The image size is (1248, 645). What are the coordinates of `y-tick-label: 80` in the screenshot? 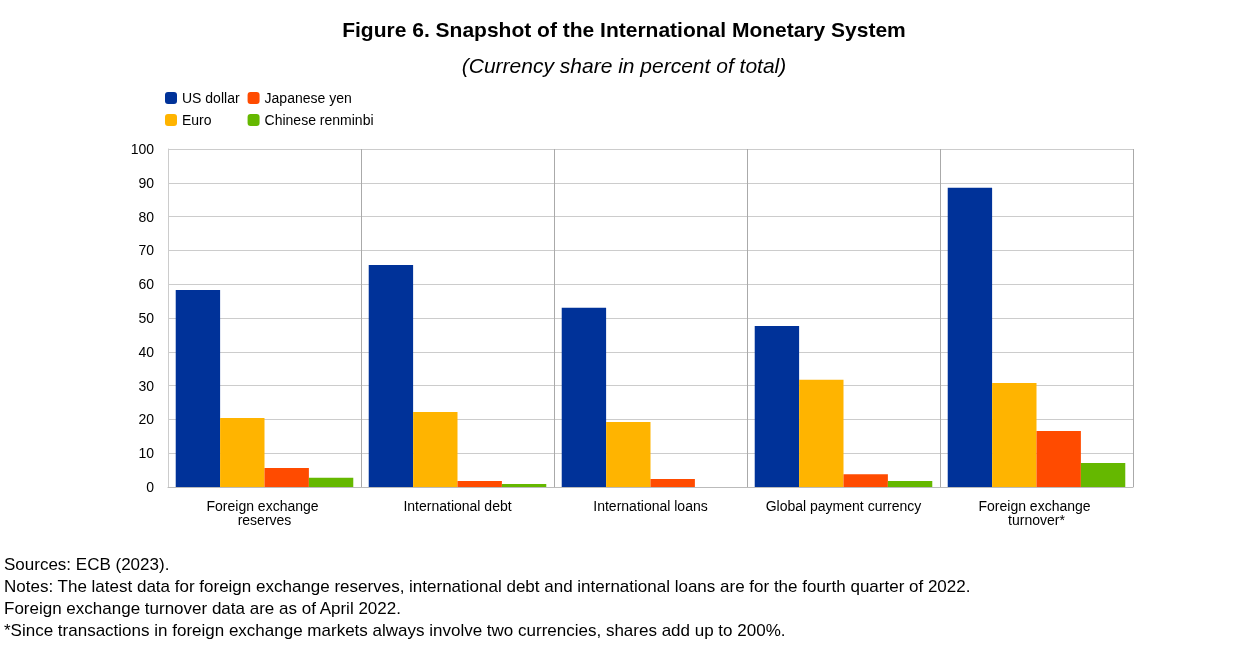 It's located at (146, 216).